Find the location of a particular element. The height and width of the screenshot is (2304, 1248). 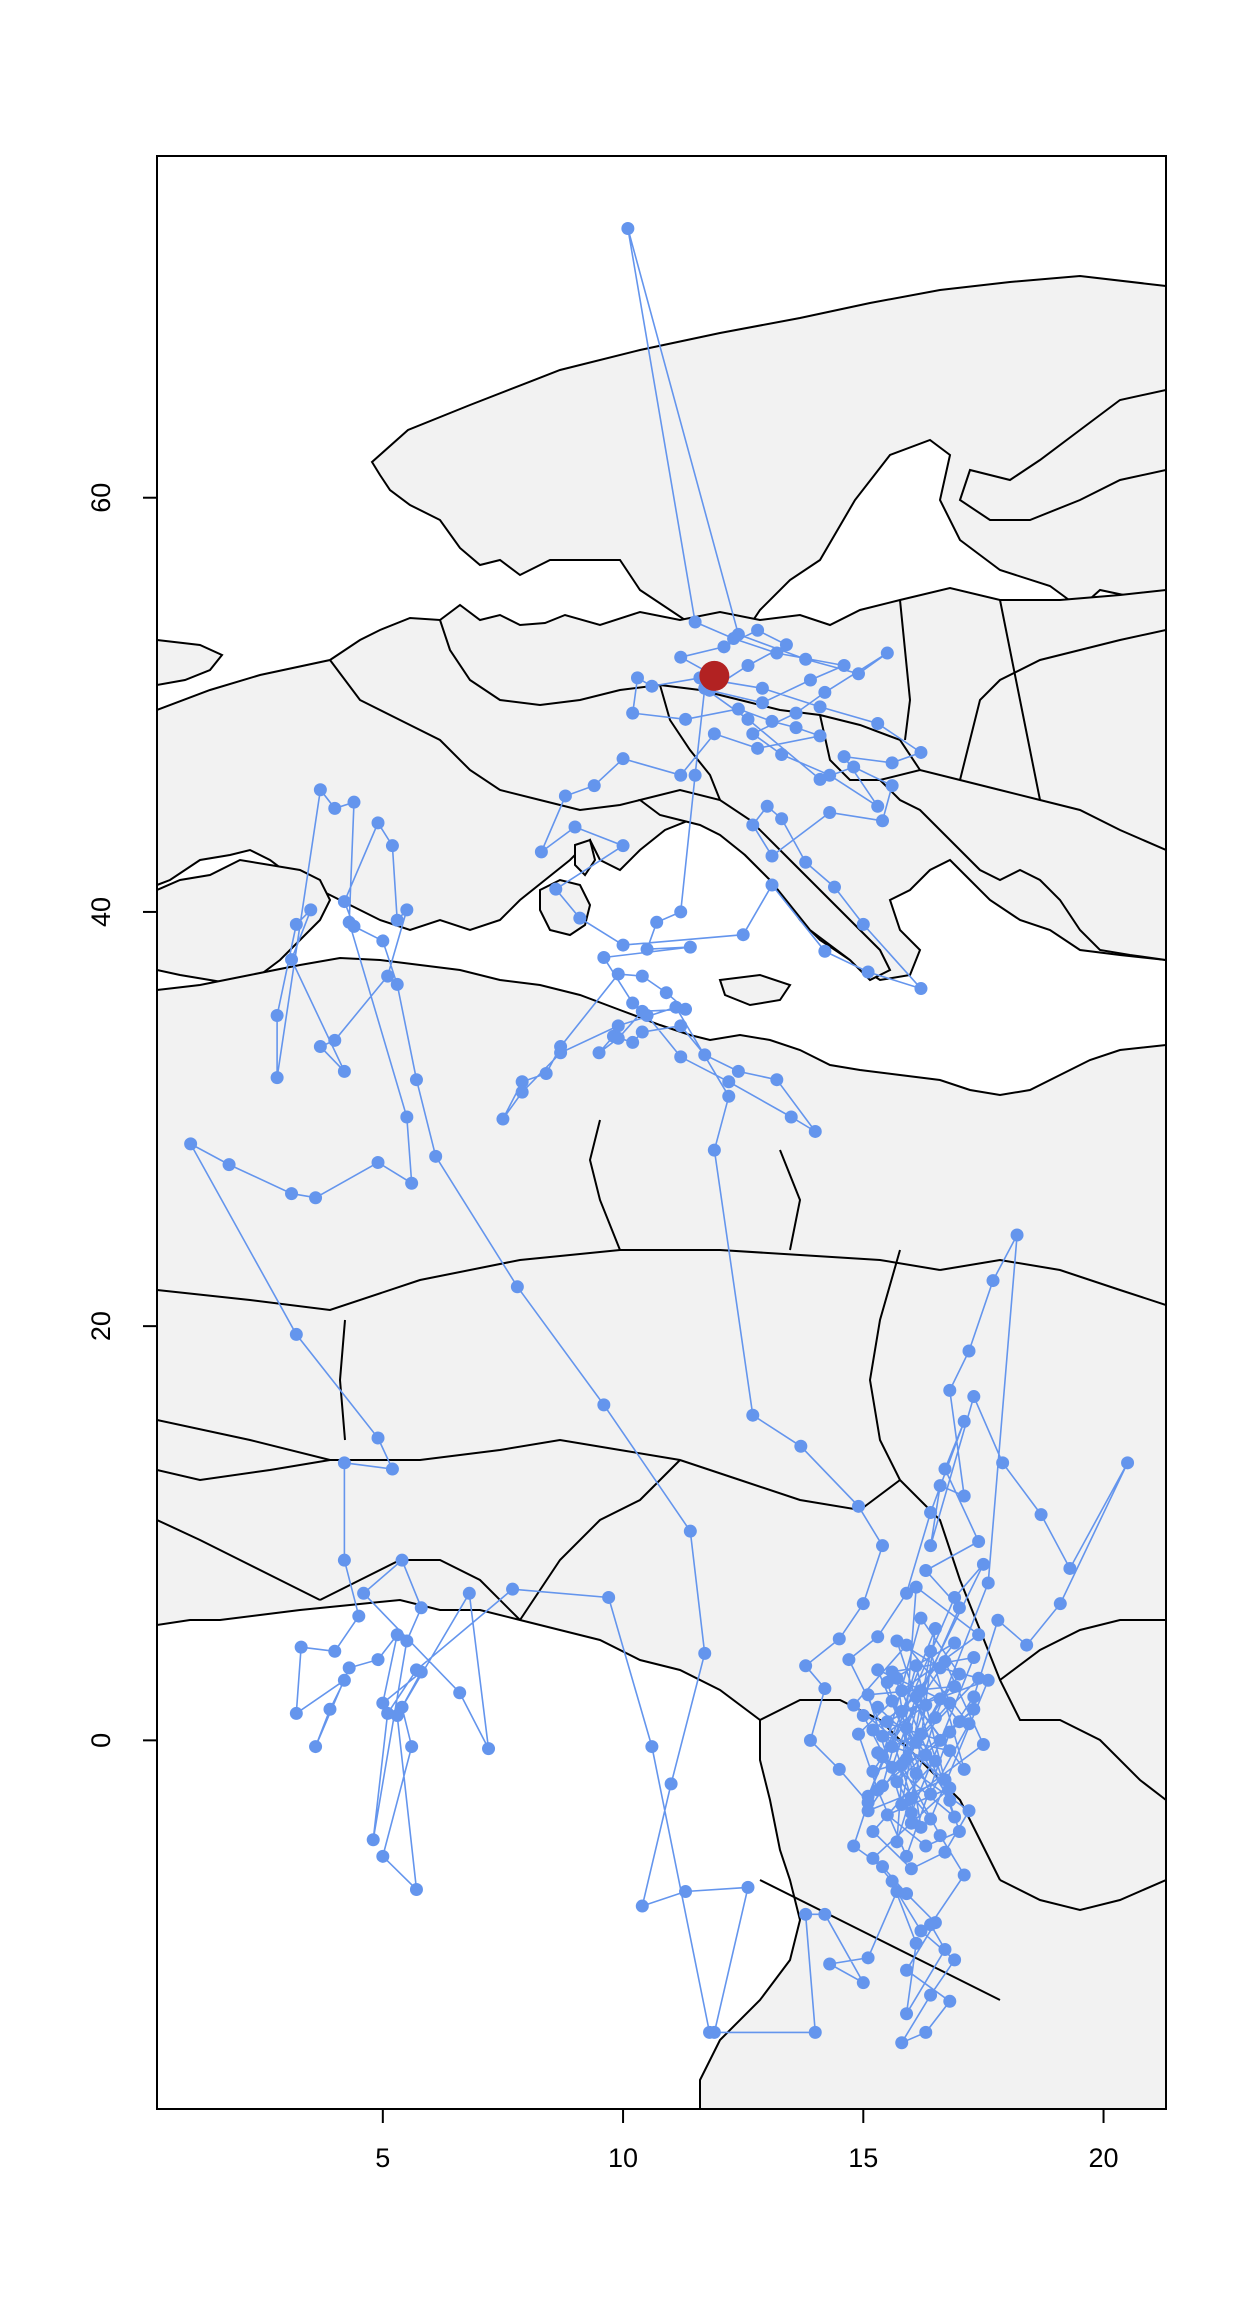

land-sicily is located at coordinates (755, 990).